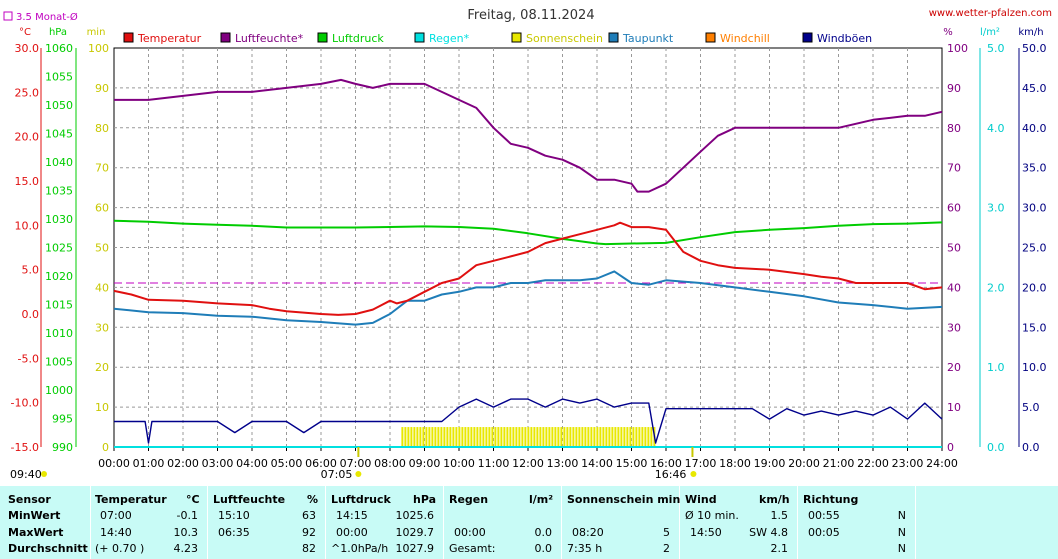  What do you see at coordinates (27, 48) in the screenshot?
I see `temp-tick-label: 30.0` at bounding box center [27, 48].